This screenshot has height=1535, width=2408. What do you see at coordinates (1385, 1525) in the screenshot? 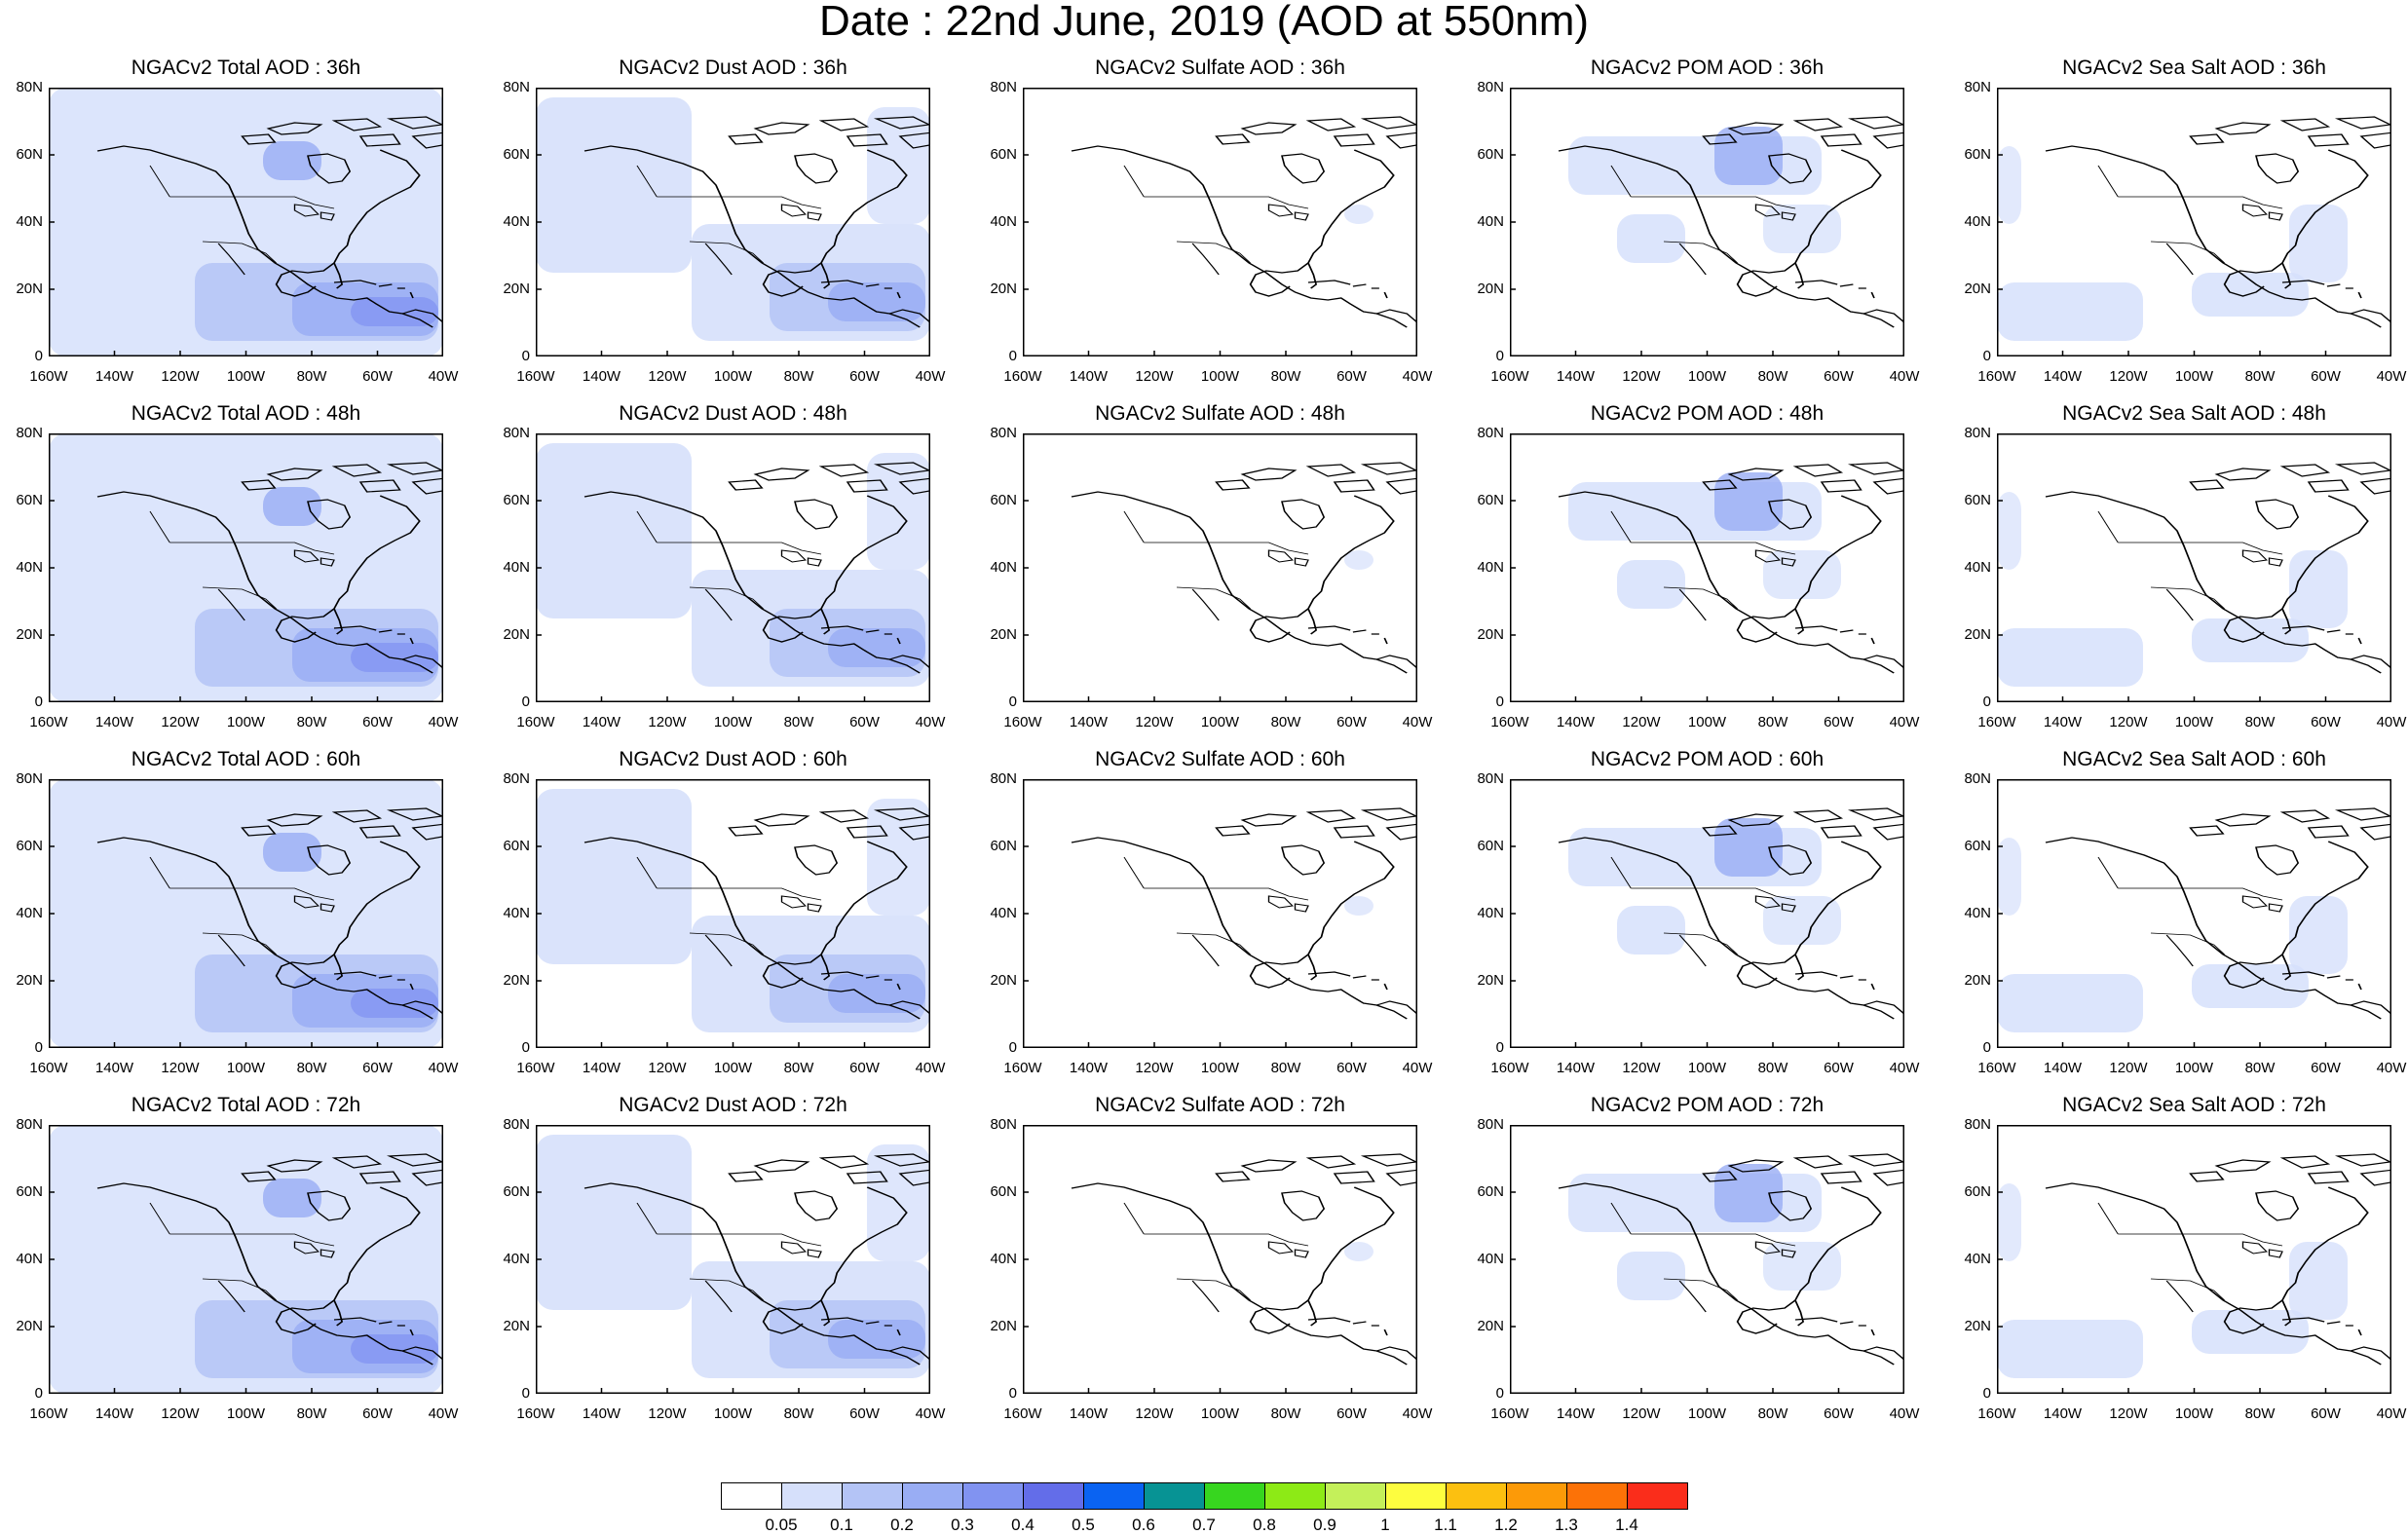
I see `colorbar-tick-label: 1` at bounding box center [1385, 1525].